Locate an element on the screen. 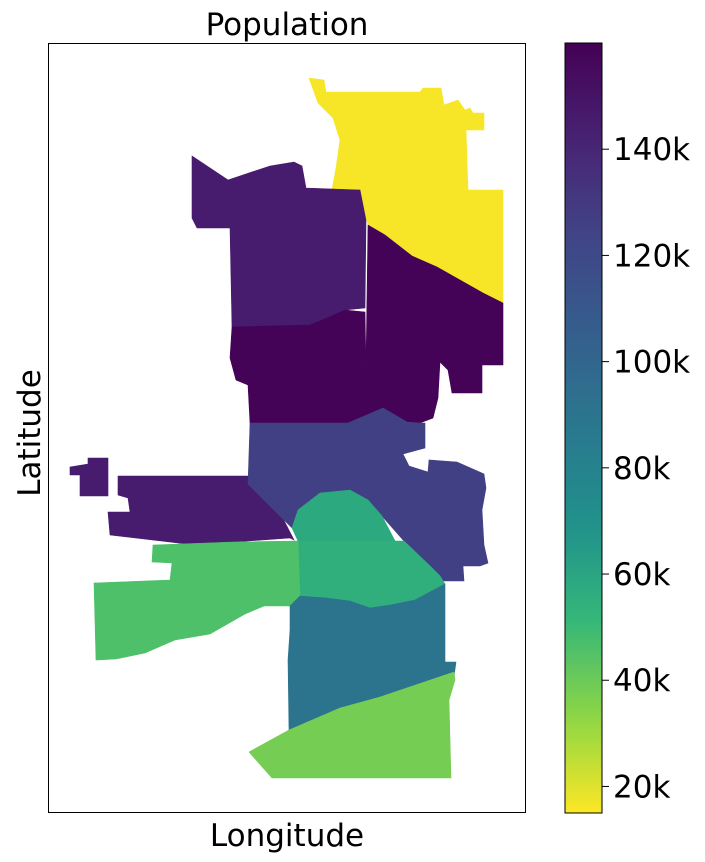  colorbar-tick-label: 140k is located at coordinates (651, 150).